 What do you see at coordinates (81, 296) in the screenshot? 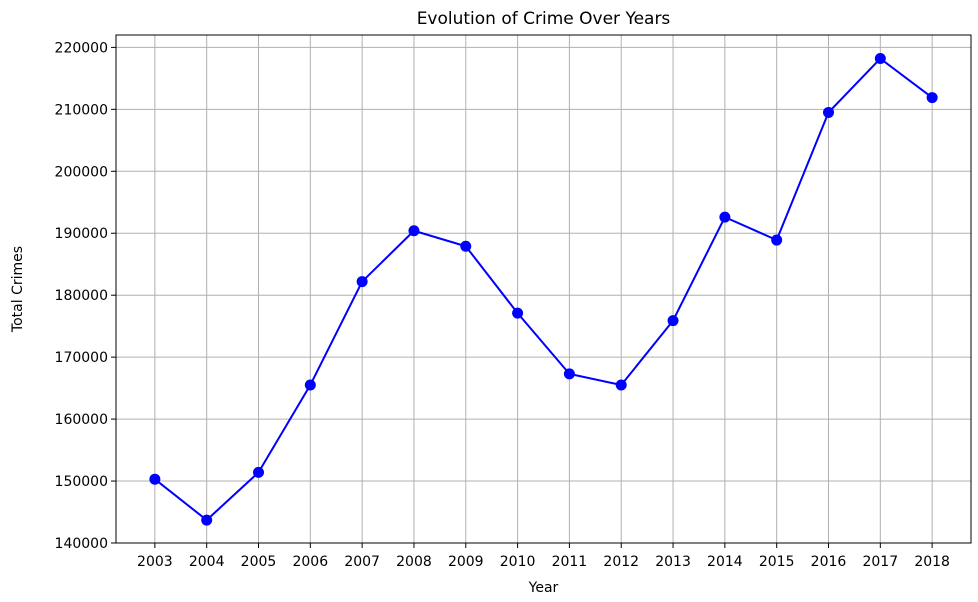
I see `y-tick-label: 180000` at bounding box center [81, 296].